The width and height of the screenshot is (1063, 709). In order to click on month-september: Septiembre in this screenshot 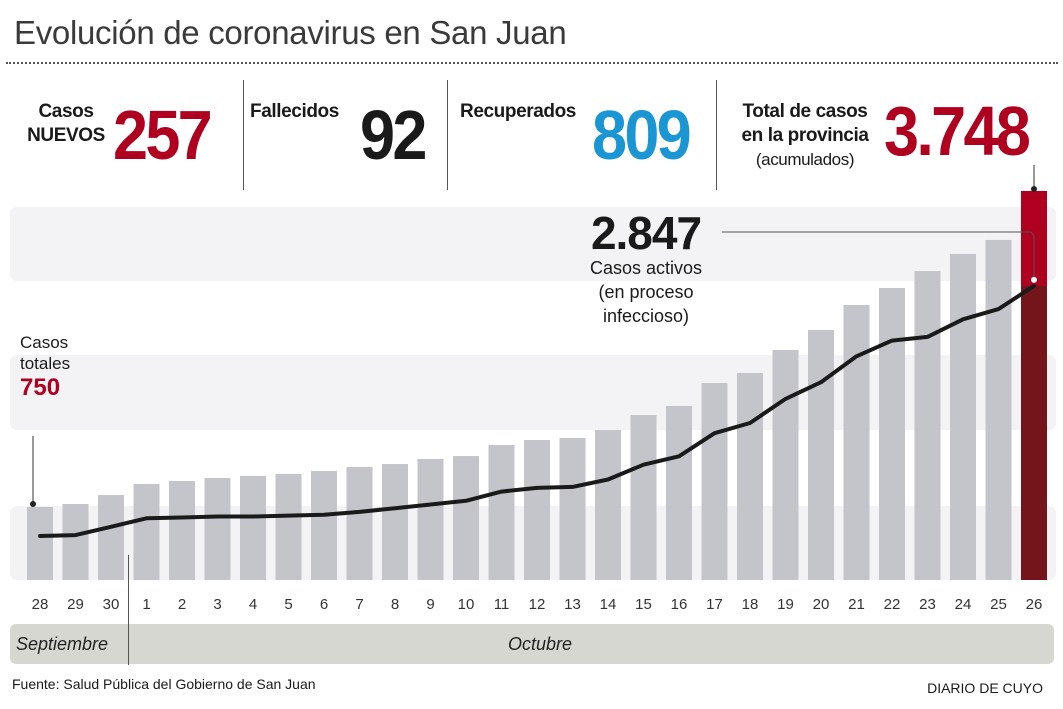, I will do `click(62, 644)`.